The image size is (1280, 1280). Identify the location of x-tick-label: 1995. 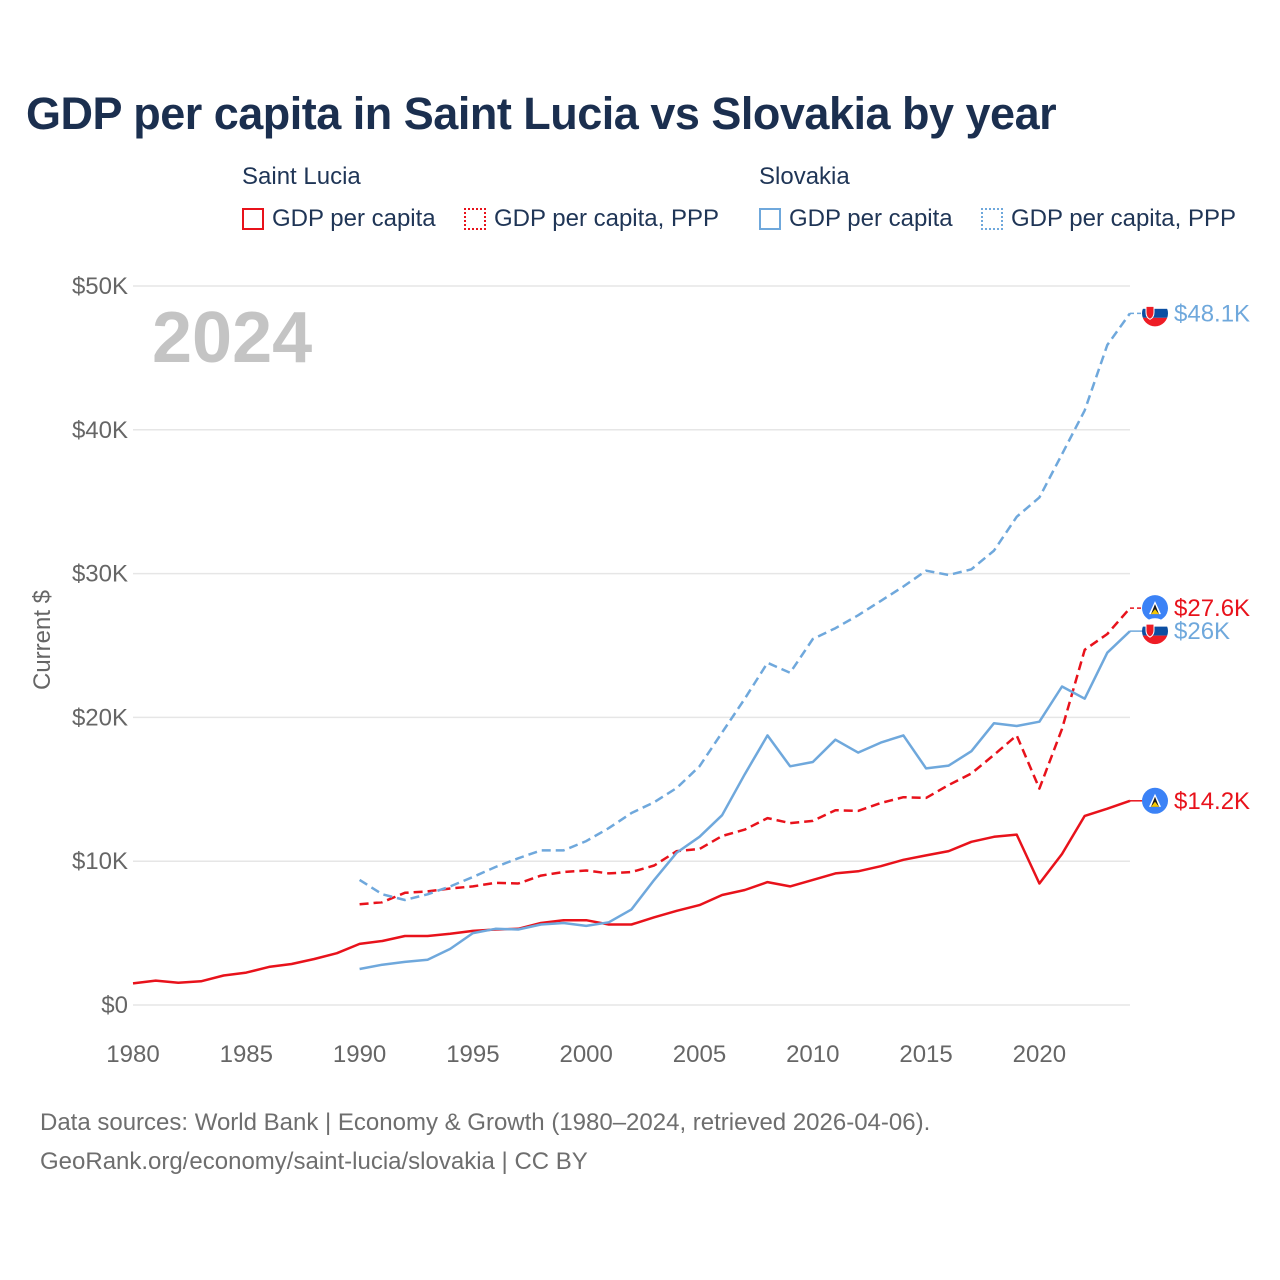
(472, 1054).